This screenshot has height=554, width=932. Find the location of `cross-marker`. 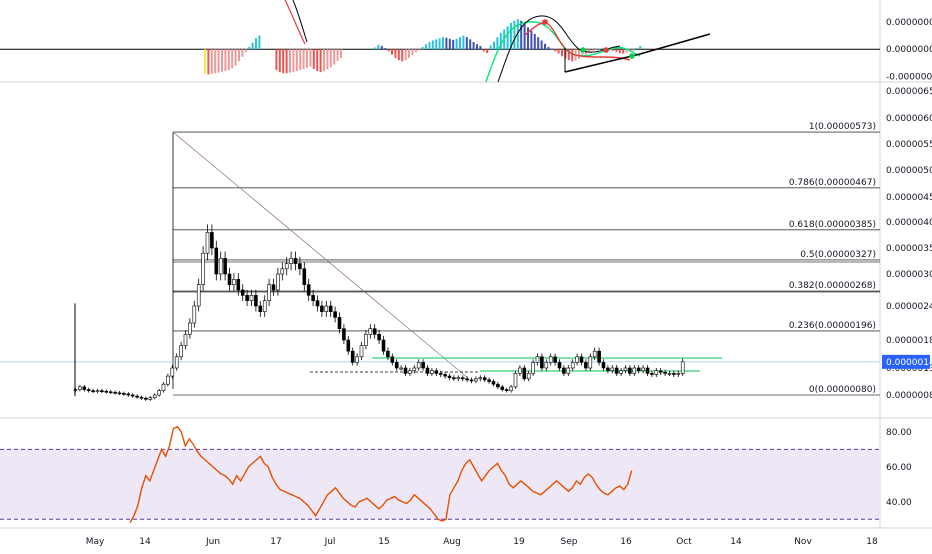

cross-marker is located at coordinates (632, 56).